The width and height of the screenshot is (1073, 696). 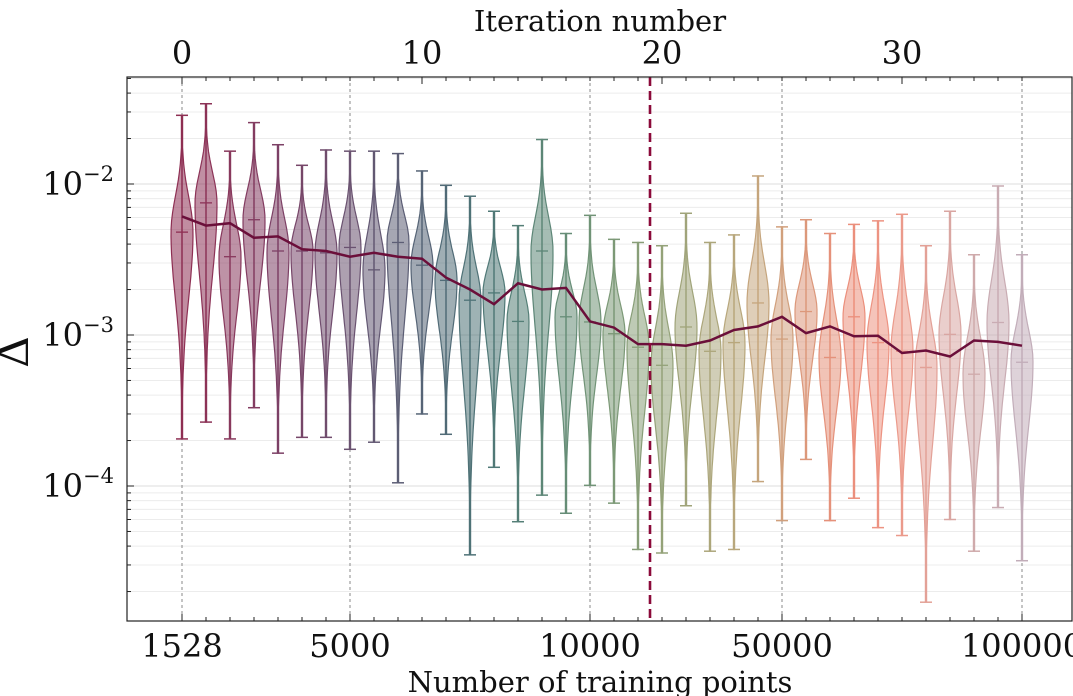 I want to click on y-tick-label: 10⁻², so click(x=78, y=182).